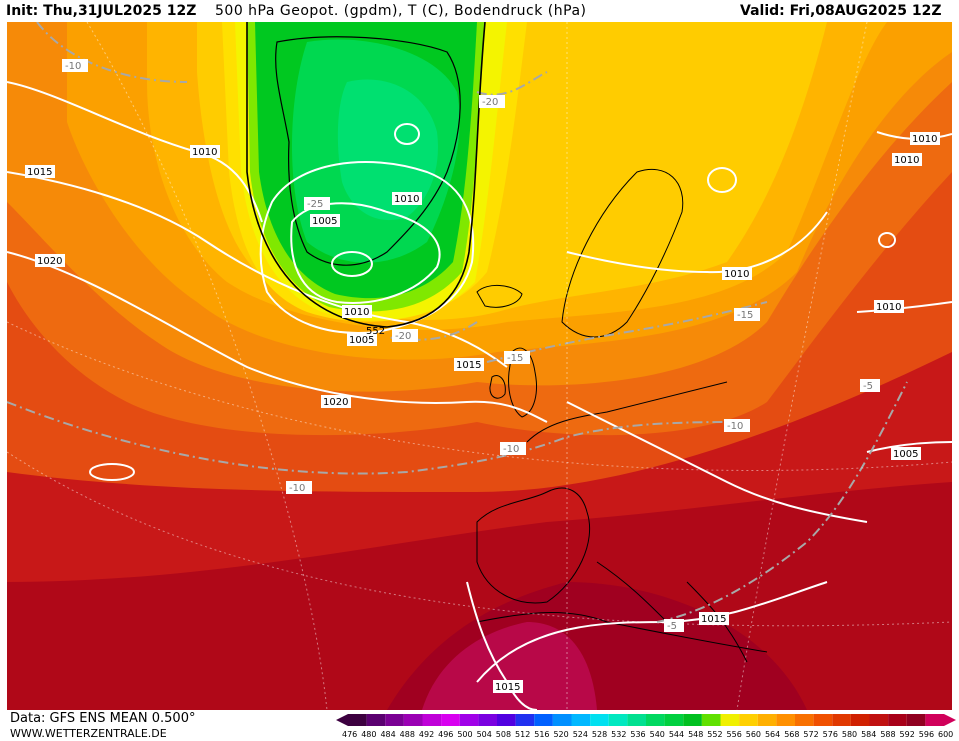  I want to click on colorbar-tick-label: 508, so click(503, 734).